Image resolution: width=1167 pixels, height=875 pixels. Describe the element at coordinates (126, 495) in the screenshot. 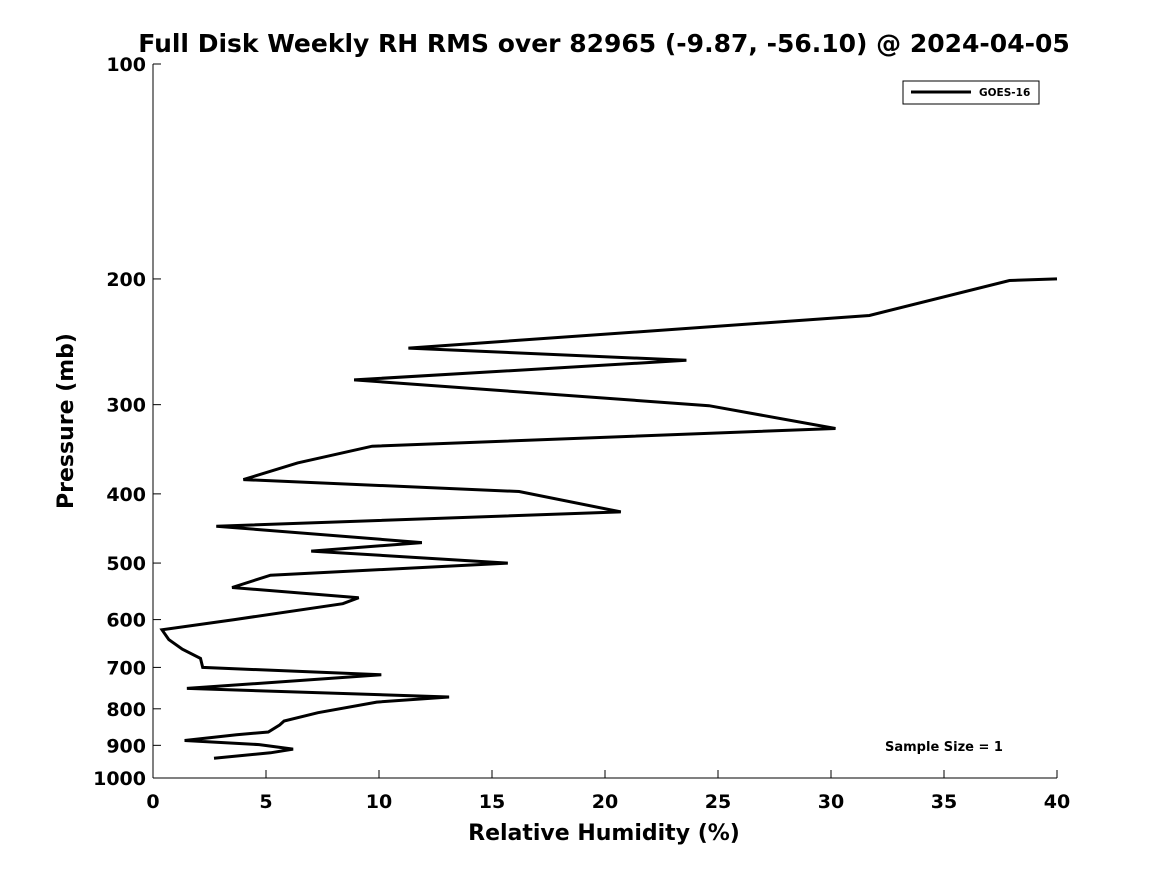

I see `y-tick-label: 400` at that location.